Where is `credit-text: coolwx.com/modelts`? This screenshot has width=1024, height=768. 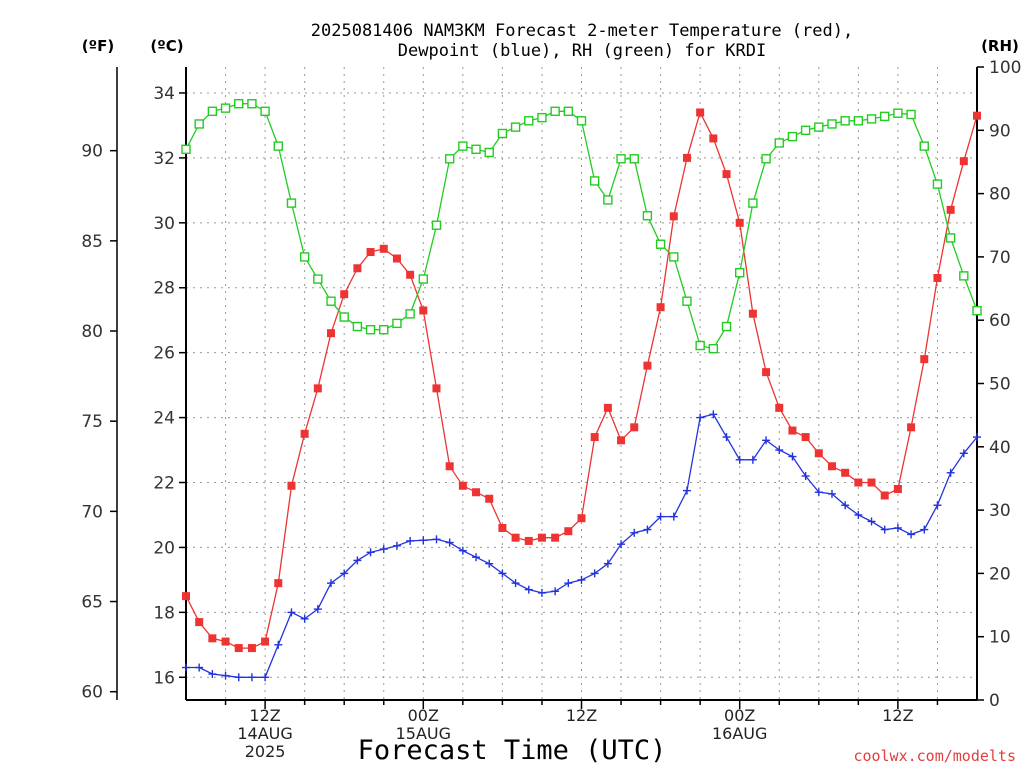
credit-text: coolwx.com/modelts is located at coordinates (934, 756).